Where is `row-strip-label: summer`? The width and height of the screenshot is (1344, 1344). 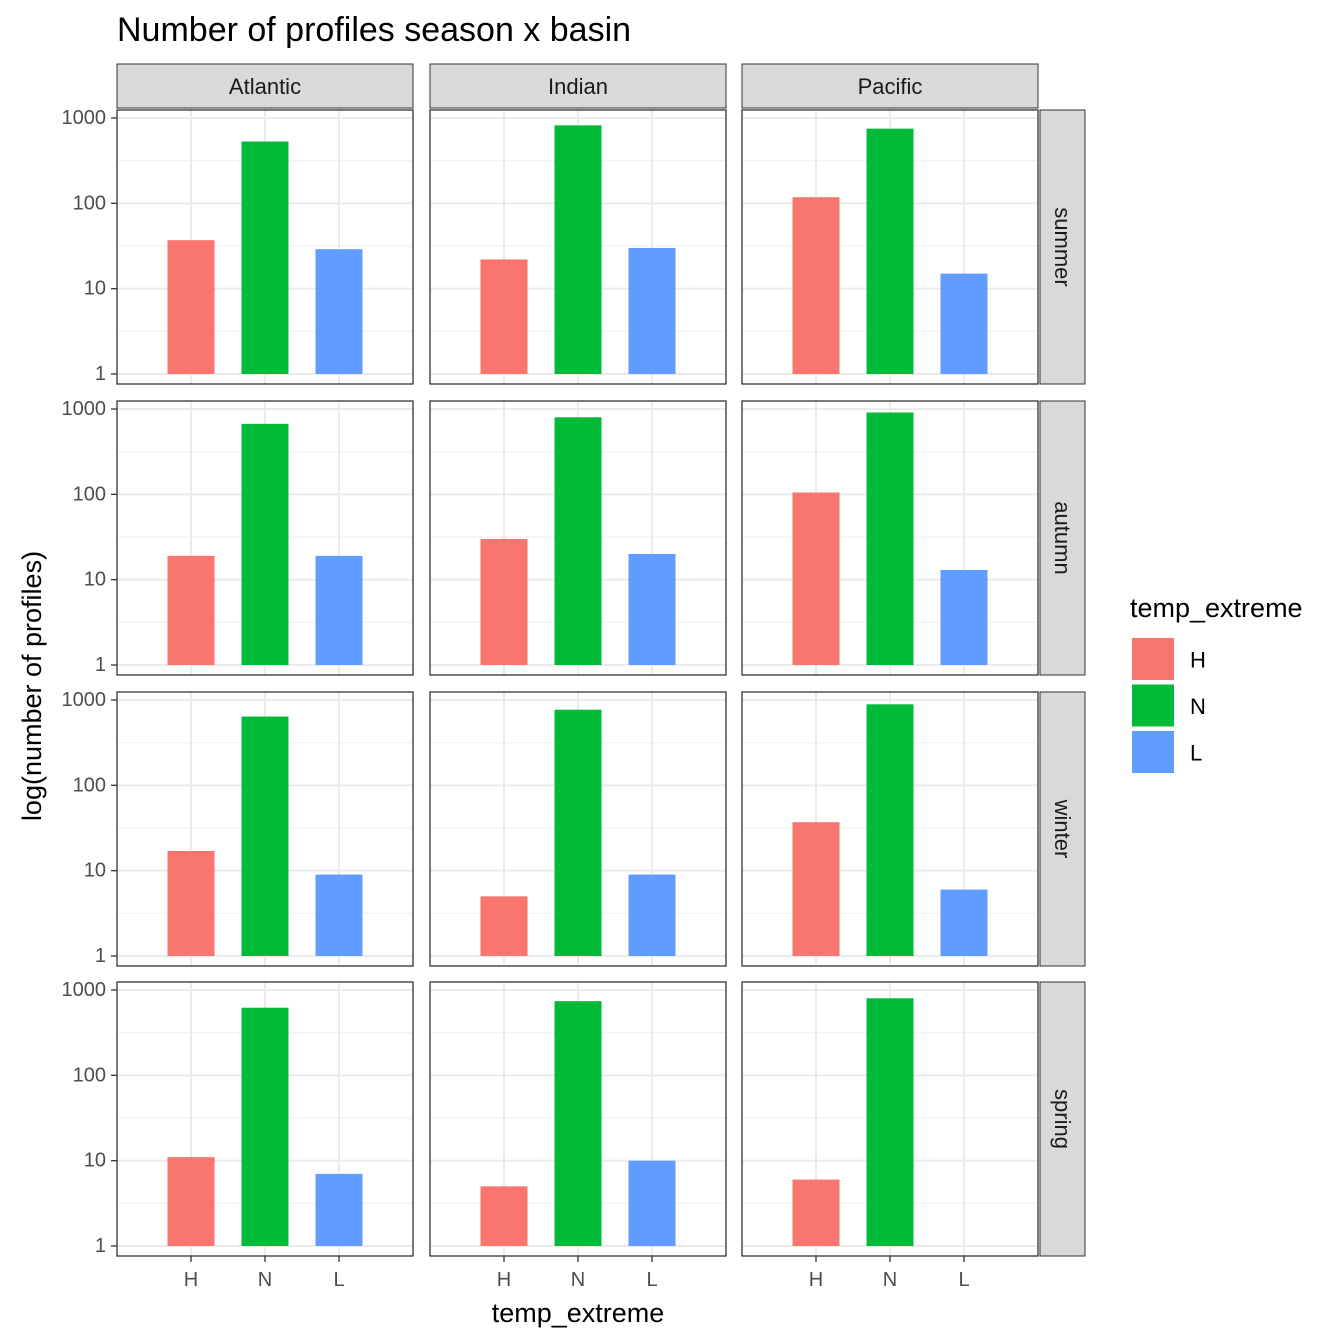 row-strip-label: summer is located at coordinates (1062, 246).